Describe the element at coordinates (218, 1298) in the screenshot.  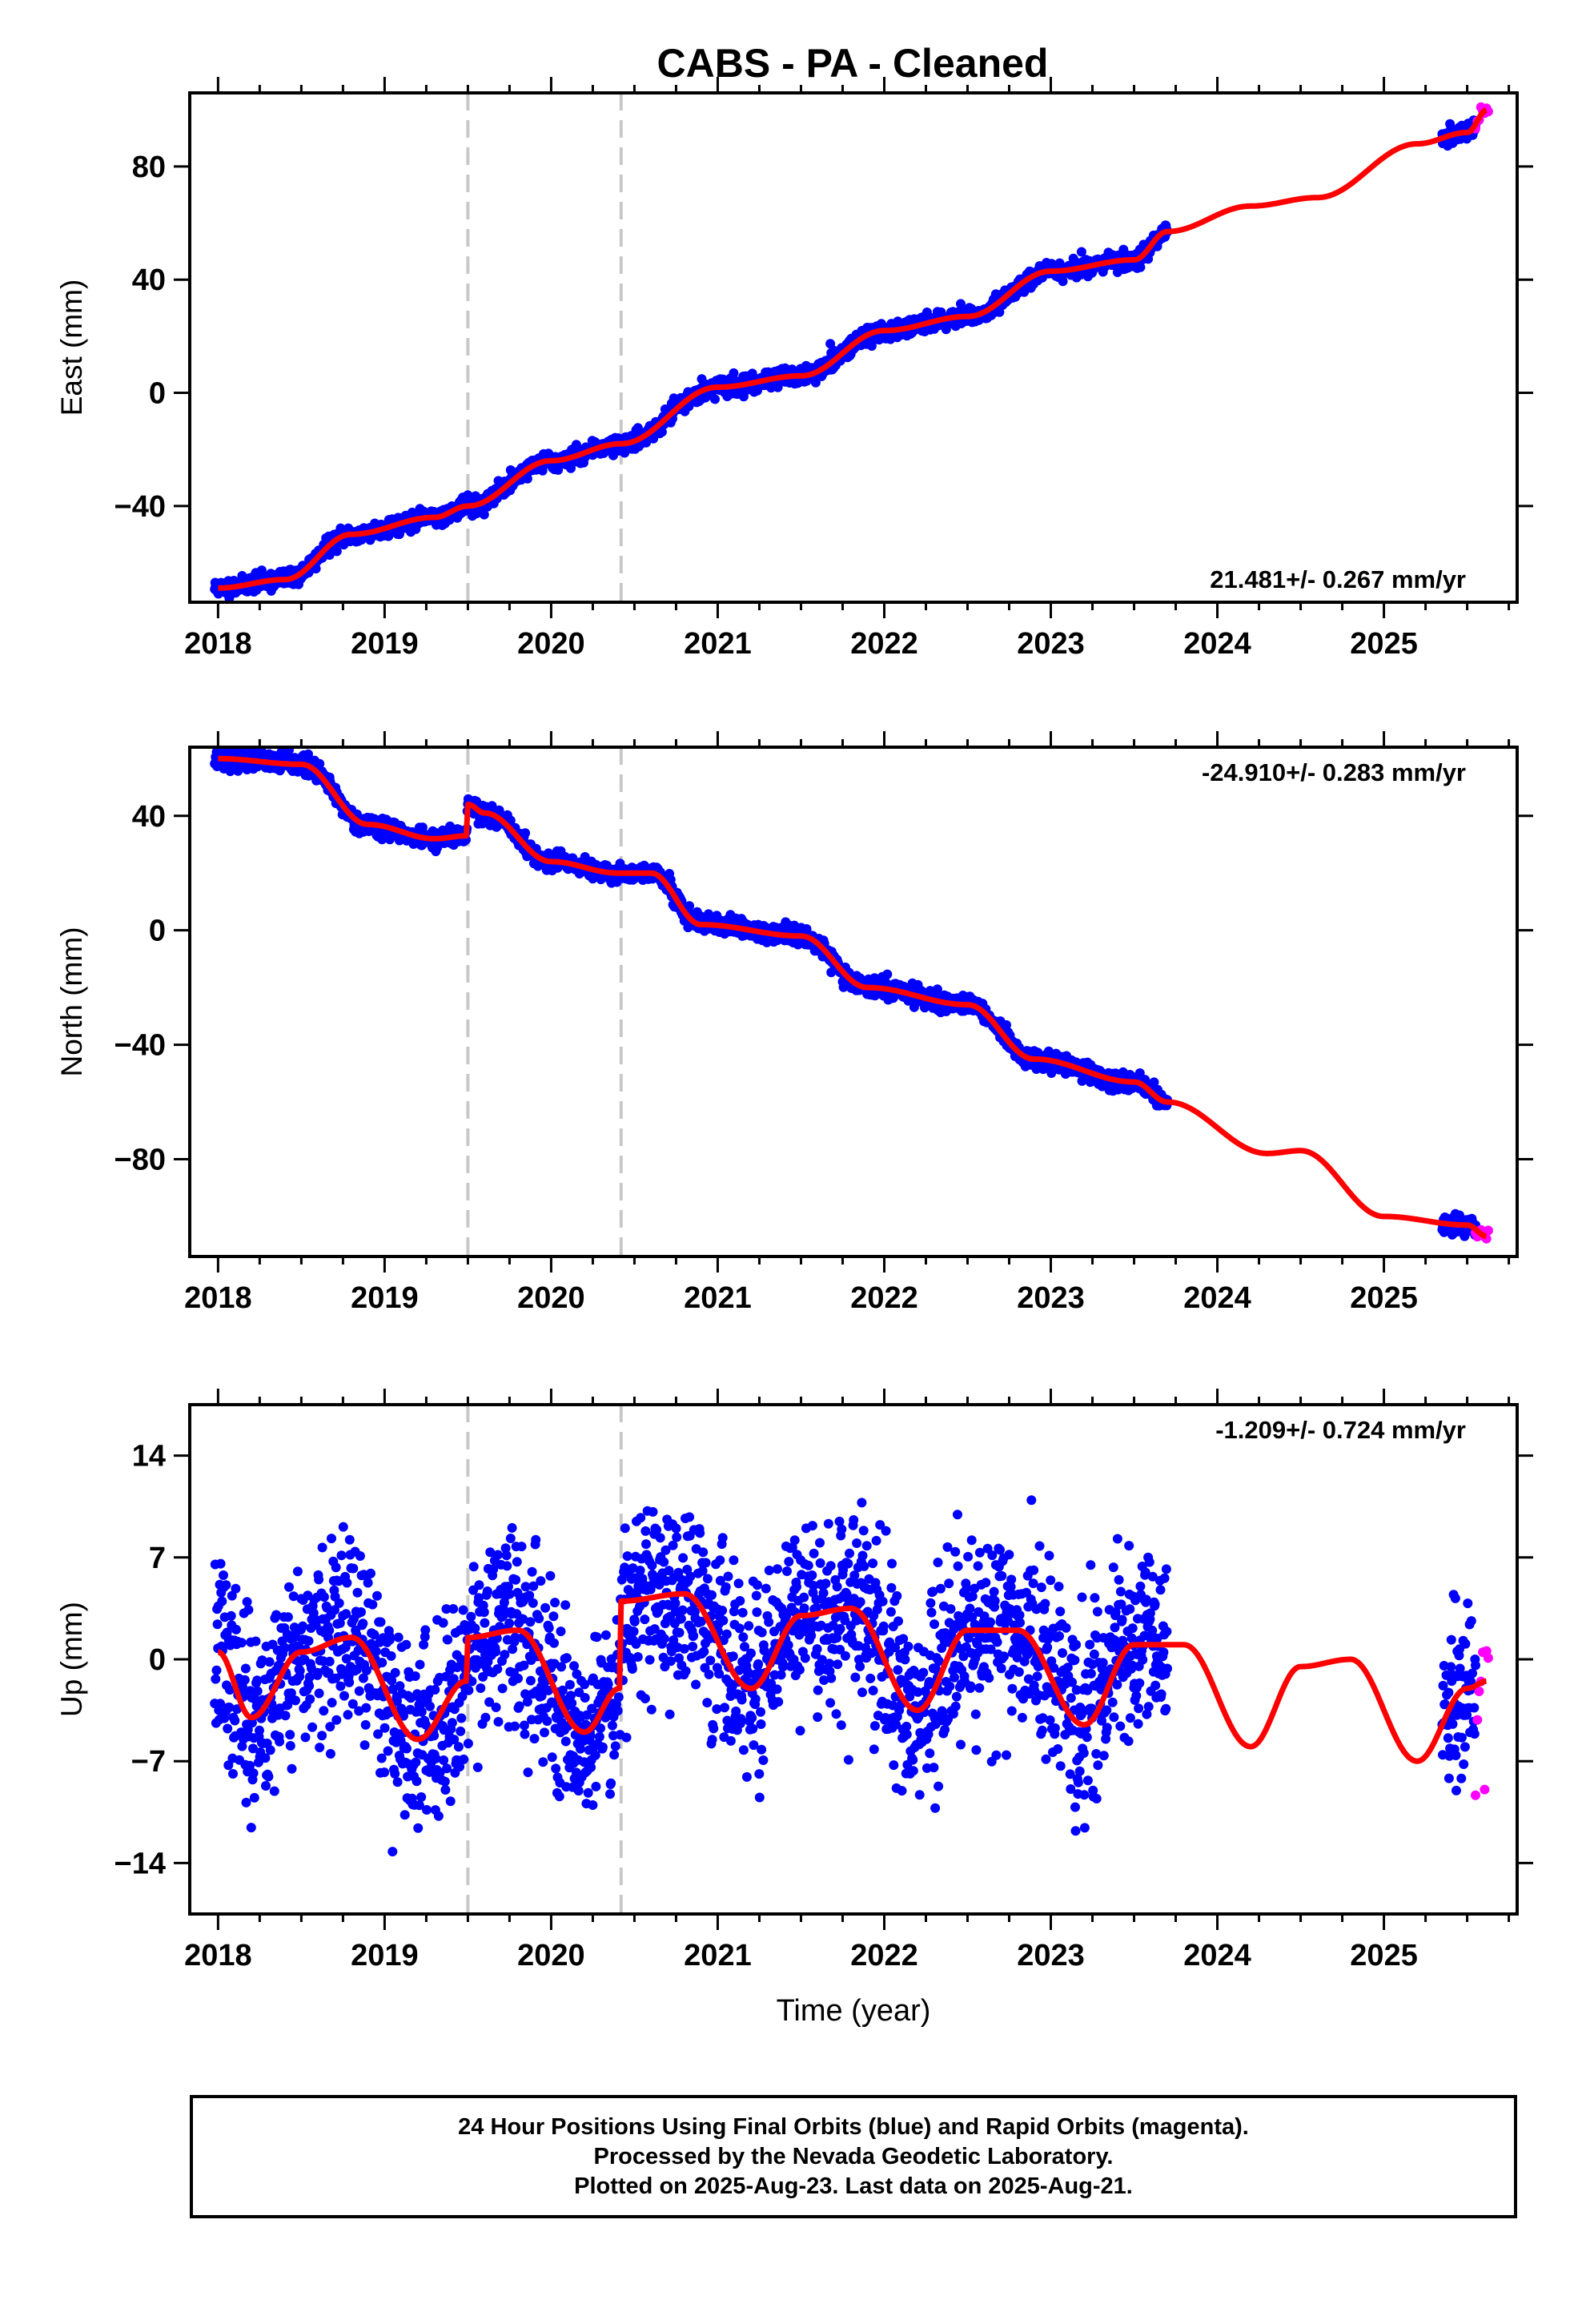
I see `x-tick-label: 2018` at that location.